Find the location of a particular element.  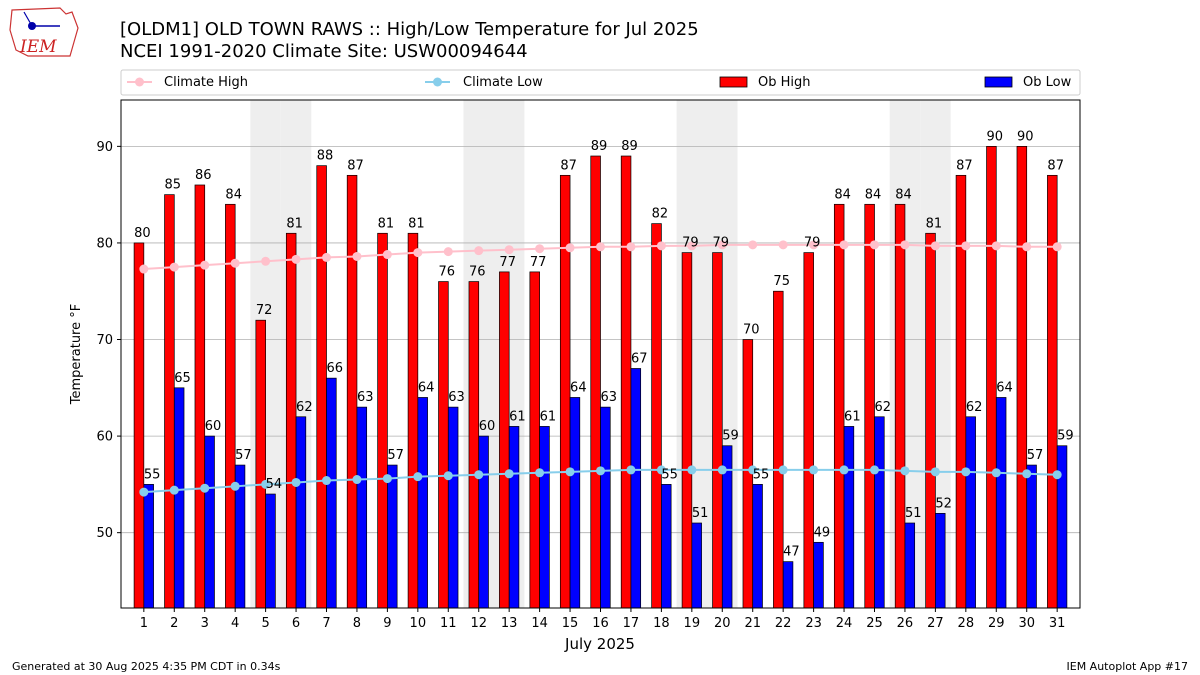

ob-low-label-day-16: 63 is located at coordinates (609, 397).